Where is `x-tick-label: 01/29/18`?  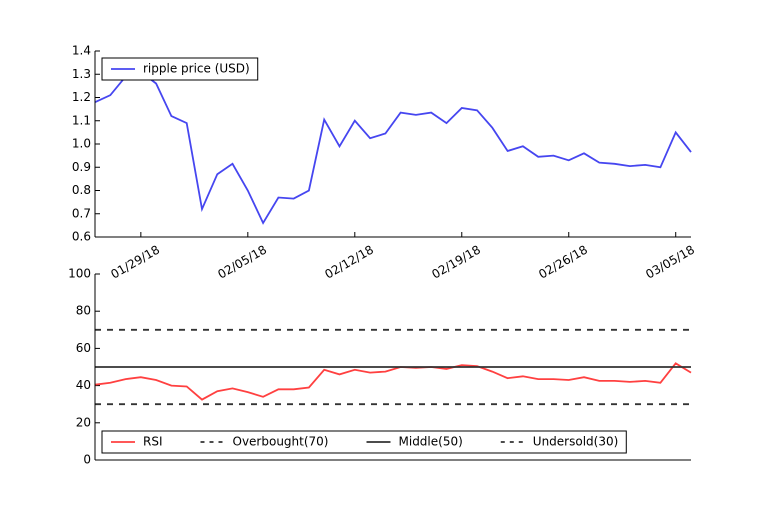 x-tick-label: 01/29/18 is located at coordinates (135, 262).